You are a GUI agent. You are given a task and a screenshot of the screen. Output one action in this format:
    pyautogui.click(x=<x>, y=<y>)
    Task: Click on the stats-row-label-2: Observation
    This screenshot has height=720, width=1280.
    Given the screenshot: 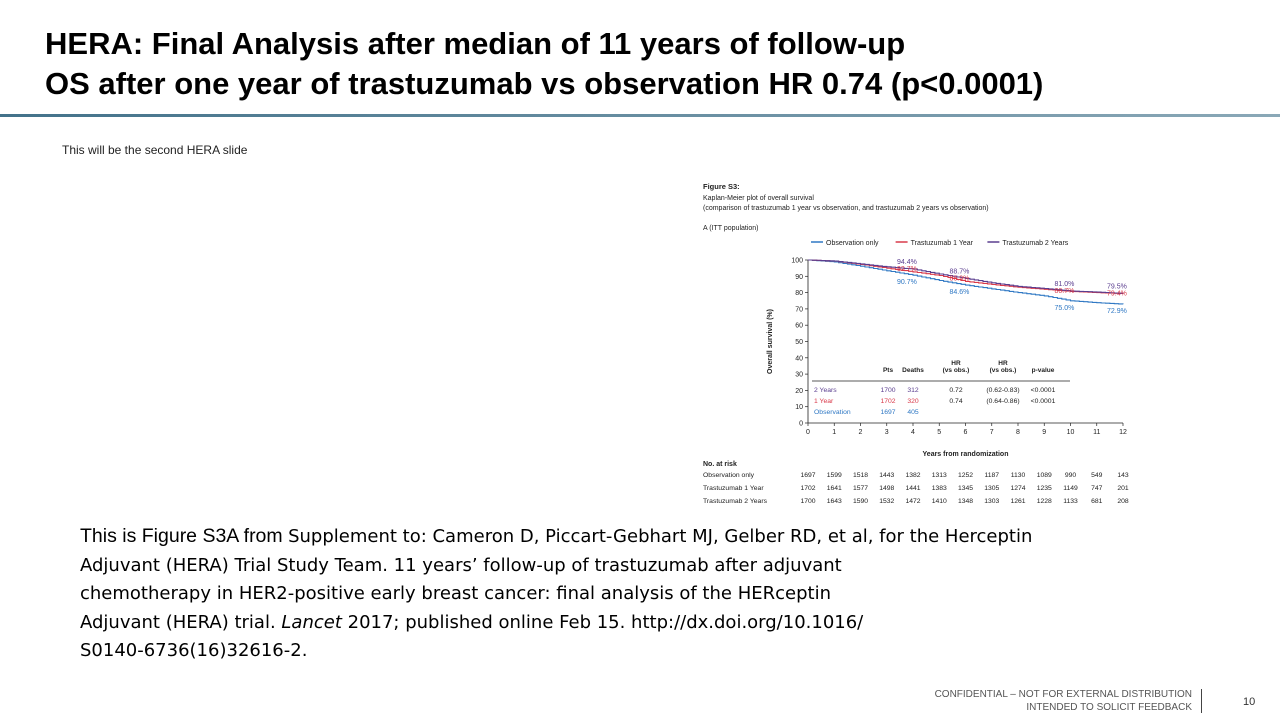 What is the action you would take?
    pyautogui.click(x=832, y=412)
    